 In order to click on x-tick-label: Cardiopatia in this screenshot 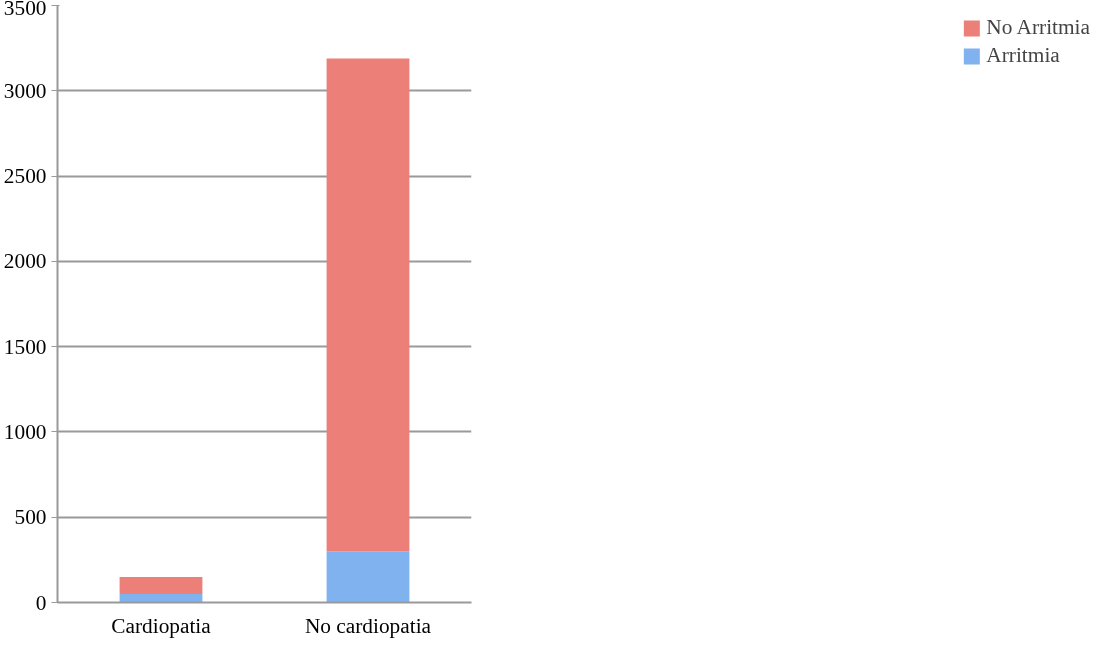, I will do `click(161, 625)`.